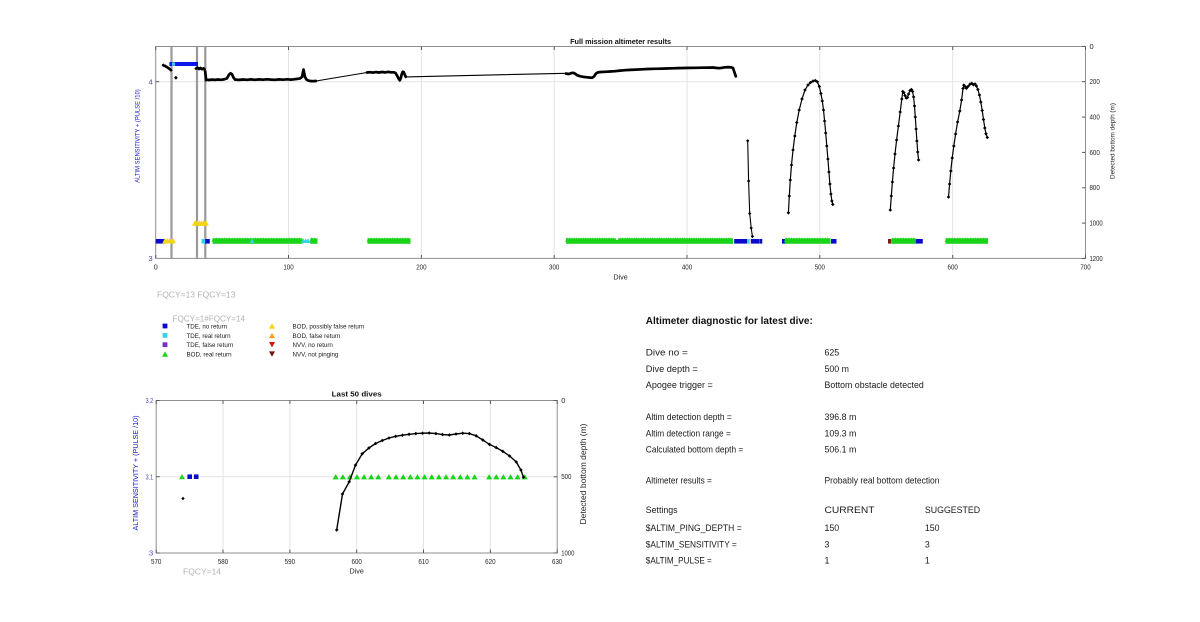 The image size is (1200, 622). What do you see at coordinates (695, 449) in the screenshot?
I see `svg-text: Calculated bottom depth =` at bounding box center [695, 449].